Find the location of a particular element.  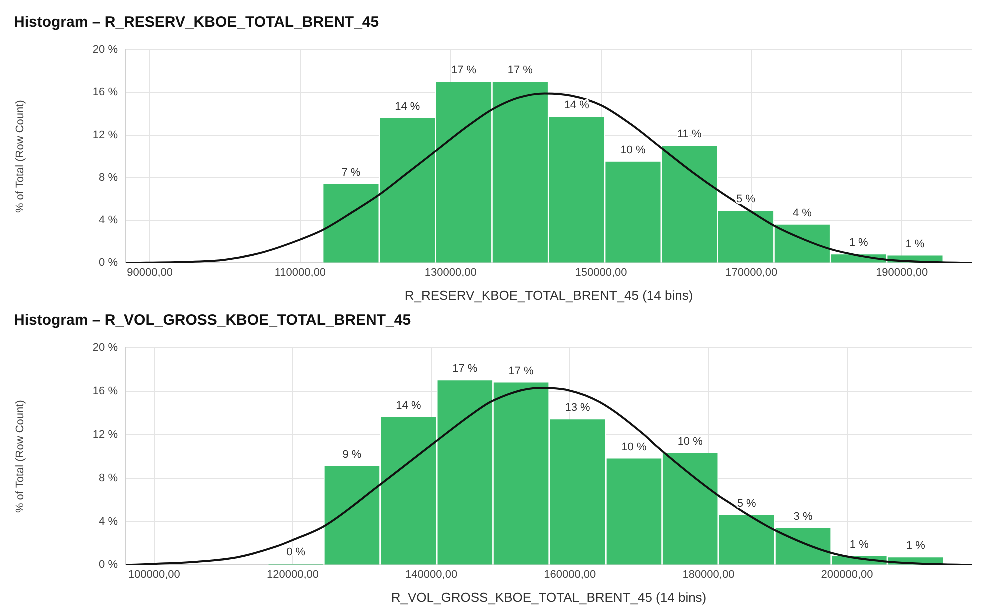

x-tick-label: 170000,00 is located at coordinates (752, 272).